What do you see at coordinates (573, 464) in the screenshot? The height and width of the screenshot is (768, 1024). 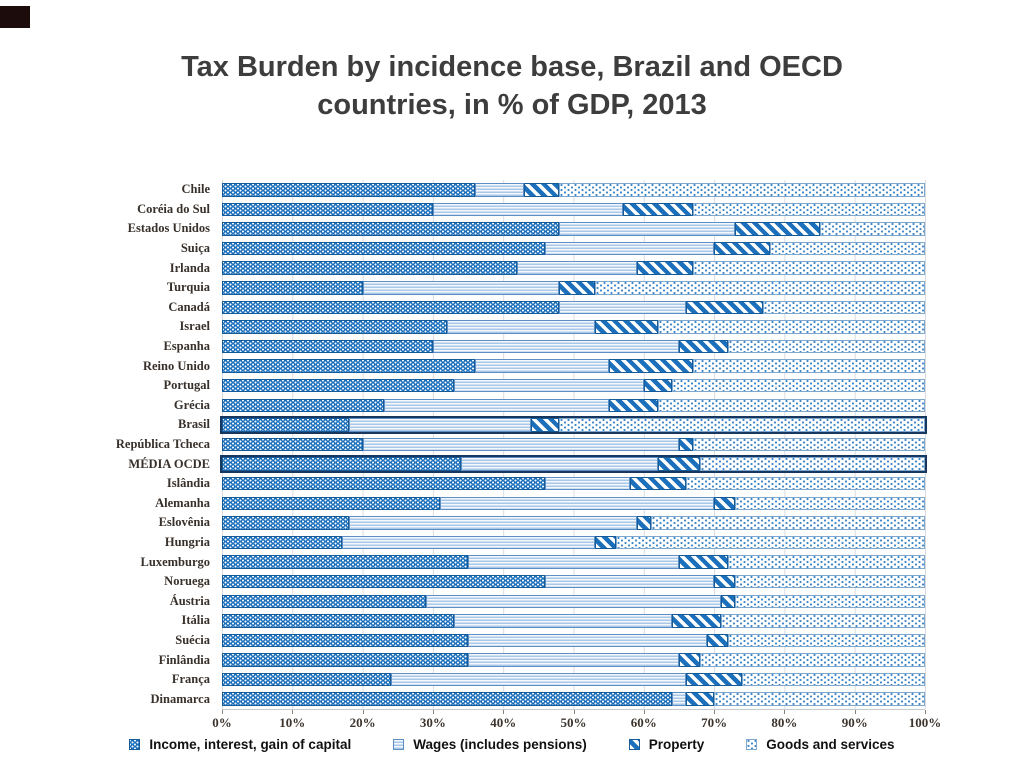 I see `bar-track-highlighted` at bounding box center [573, 464].